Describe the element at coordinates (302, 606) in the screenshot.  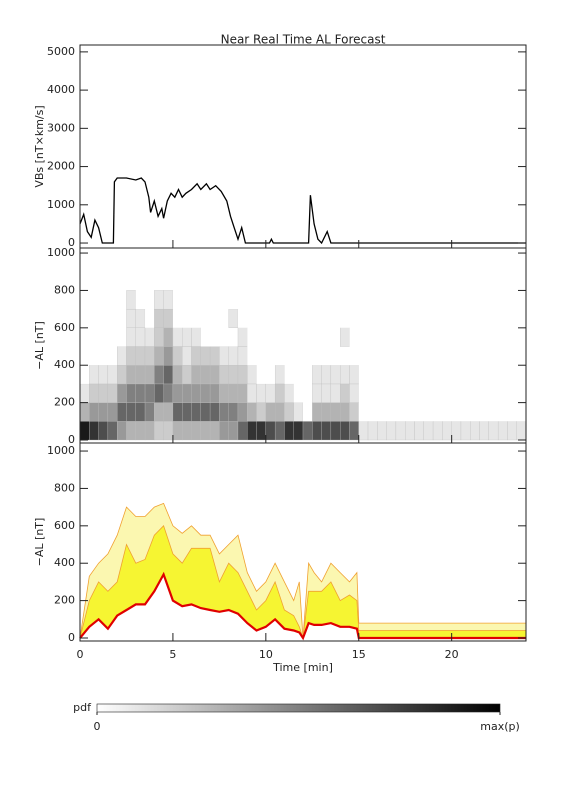
I see `area-line` at that location.